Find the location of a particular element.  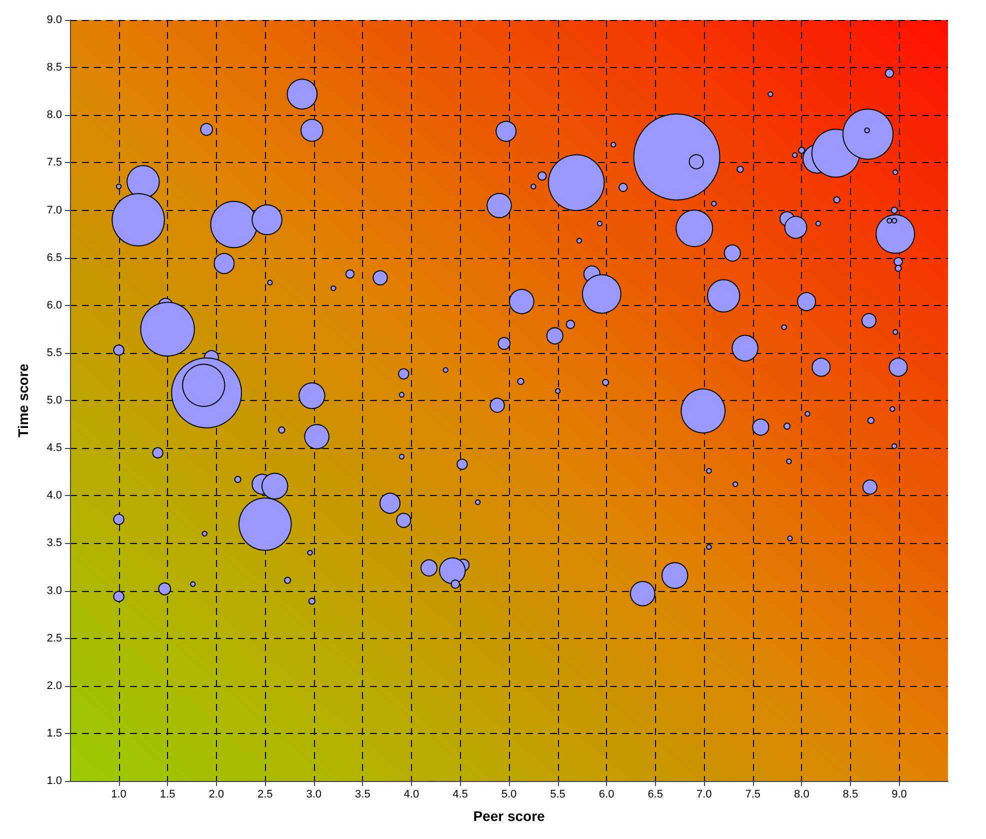

x-tick-label: 1.5 is located at coordinates (168, 794).